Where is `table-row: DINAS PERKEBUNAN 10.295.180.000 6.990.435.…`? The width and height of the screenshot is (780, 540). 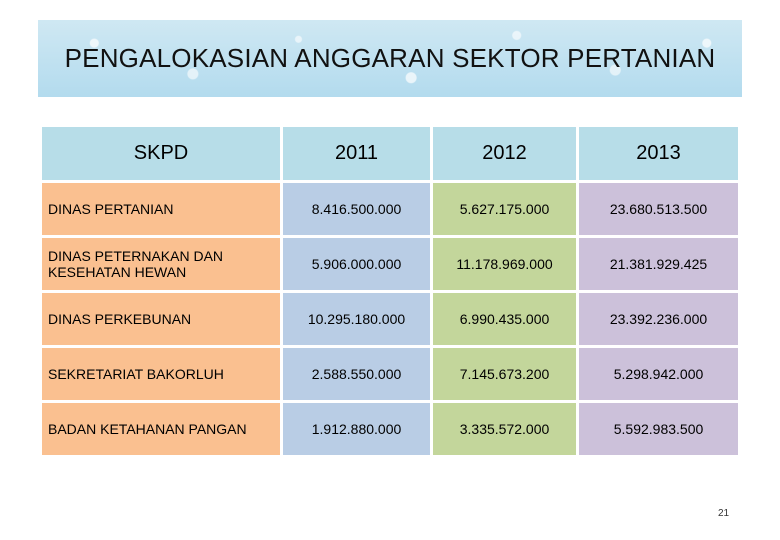
table-row: DINAS PERKEBUNAN 10.295.180.000 6.990.435.… is located at coordinates (390, 319).